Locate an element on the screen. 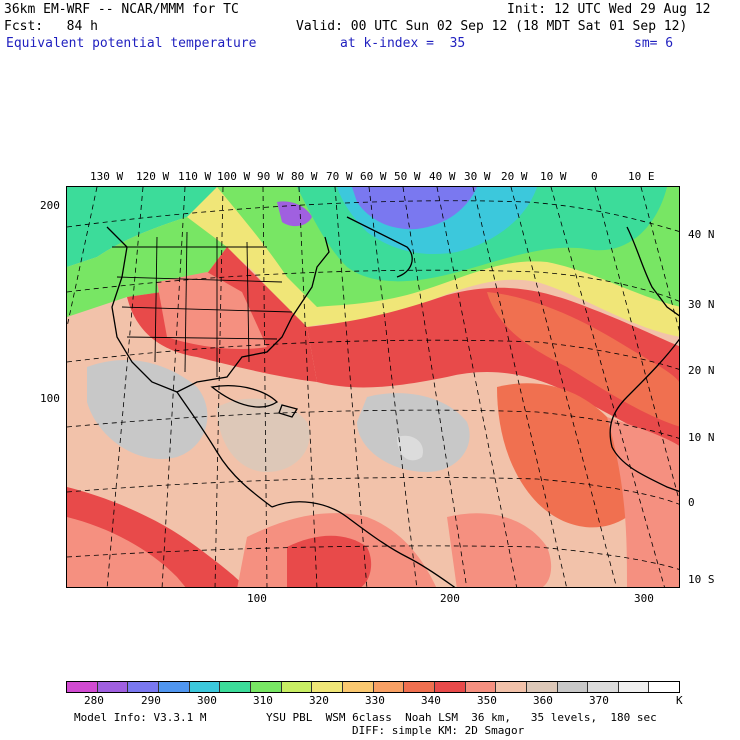  field-grey-gulf is located at coordinates (147, 409).